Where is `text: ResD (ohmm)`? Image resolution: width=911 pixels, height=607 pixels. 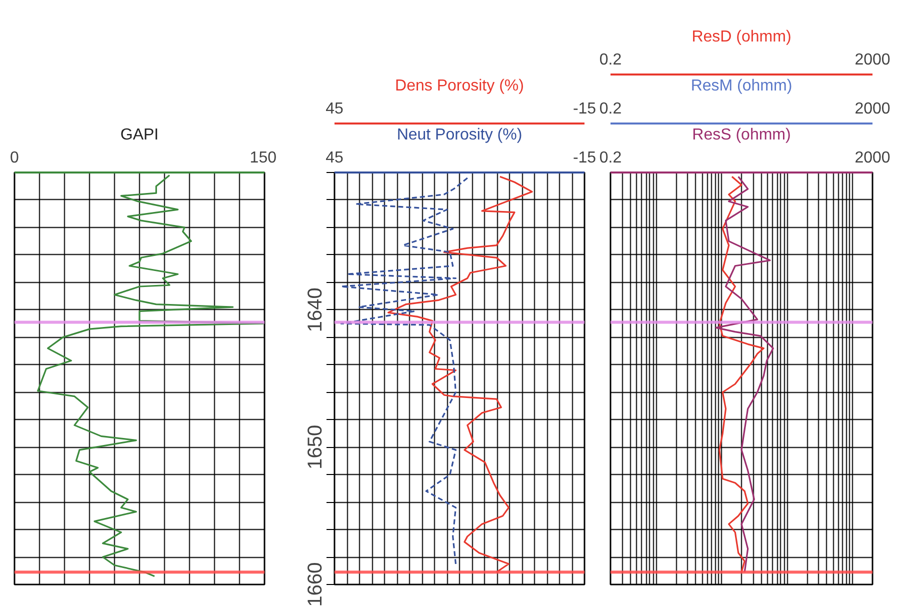 text: ResD (ohmm) is located at coordinates (742, 37).